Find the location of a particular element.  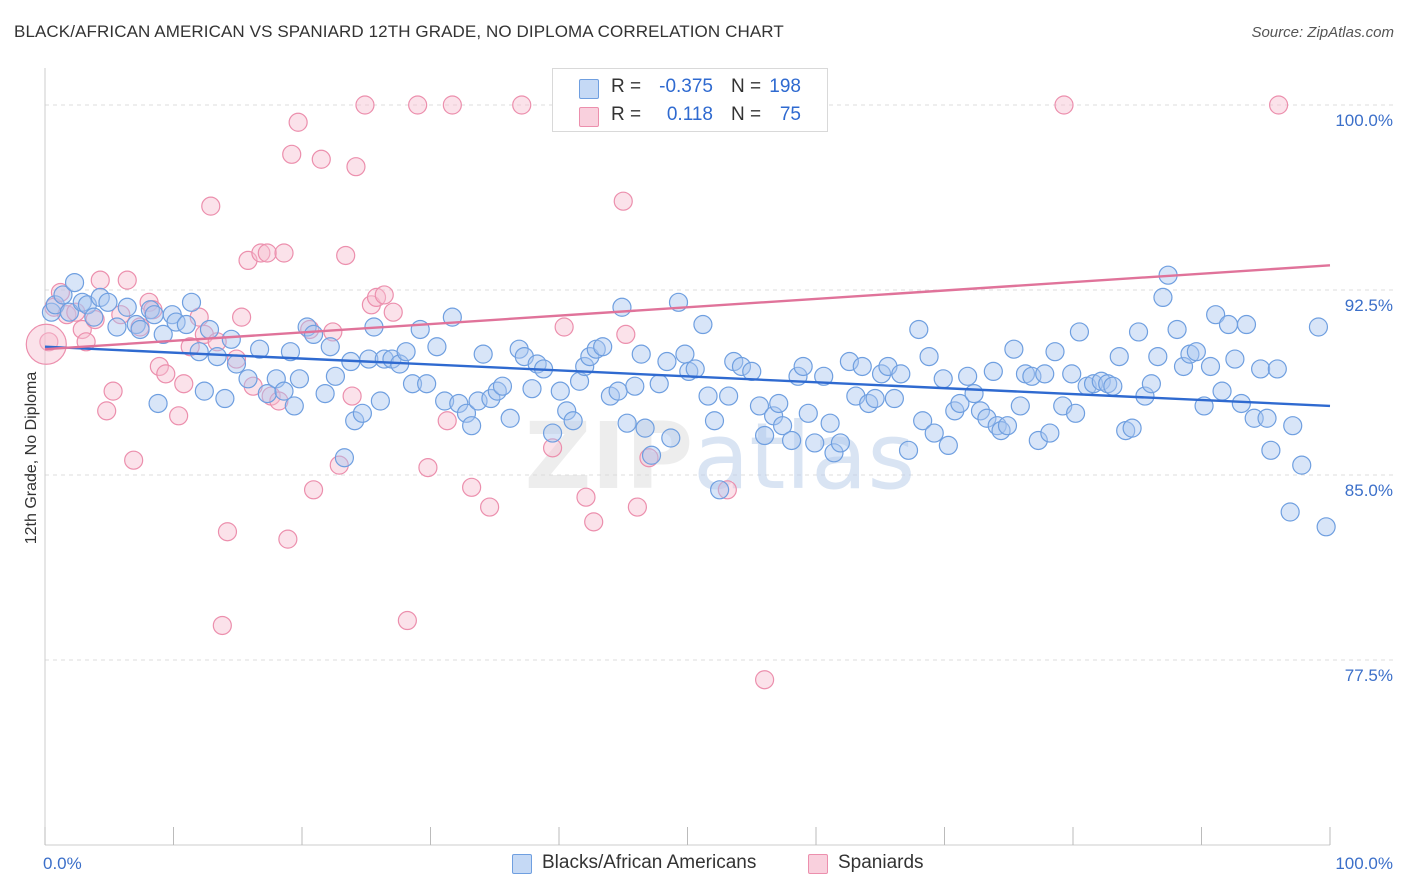

legend-n-value: 75 is located at coordinates (790, 114).